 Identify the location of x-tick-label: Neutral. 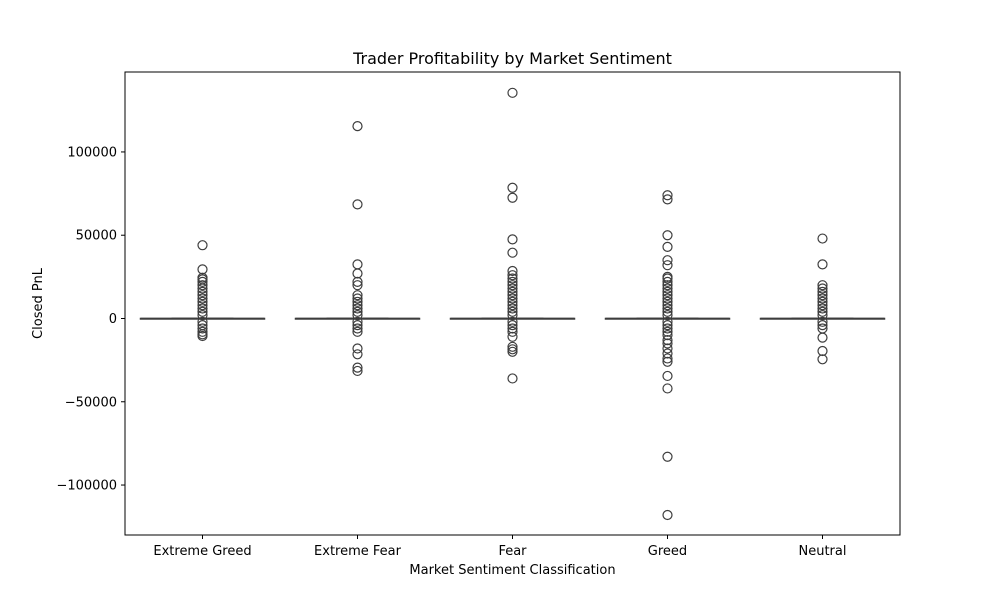
(823, 551).